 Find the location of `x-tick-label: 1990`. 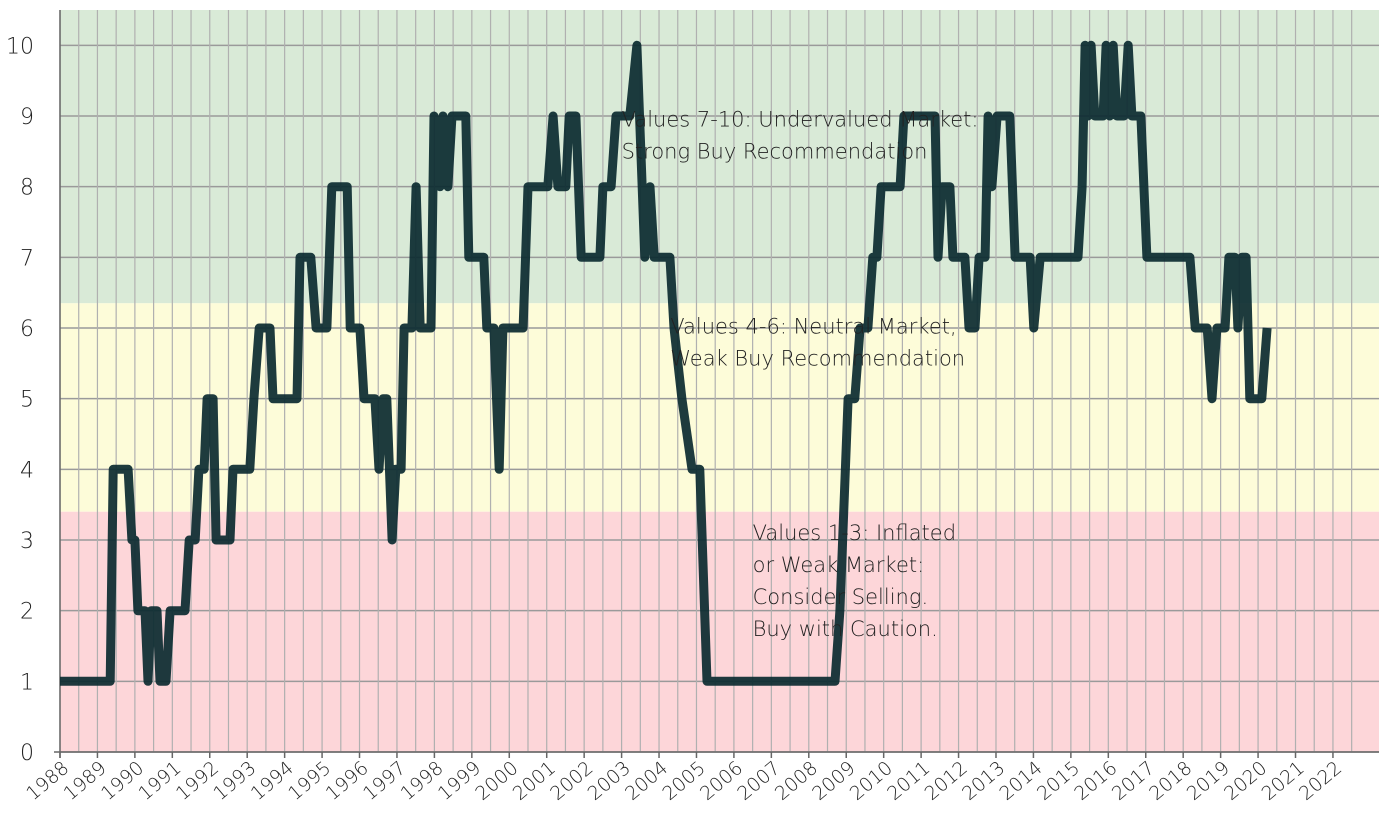

x-tick-label: 1990 is located at coordinates (122, 781).